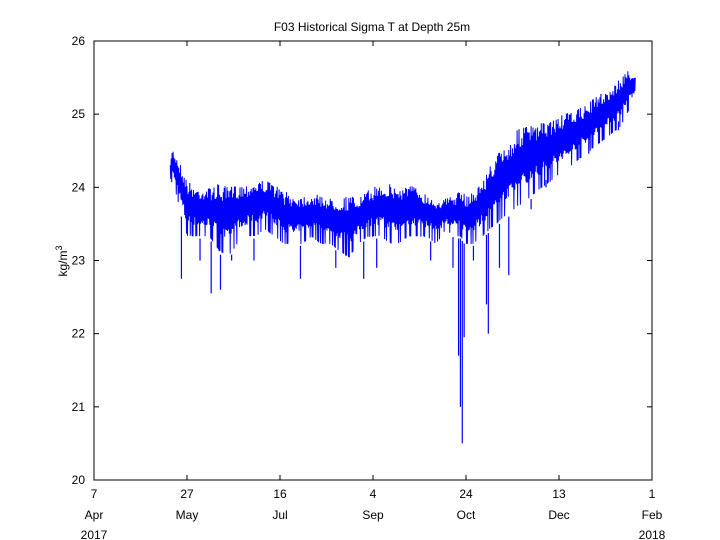 This screenshot has width=720, height=540. What do you see at coordinates (79, 187) in the screenshot?
I see `y-tick-label: 24` at bounding box center [79, 187].